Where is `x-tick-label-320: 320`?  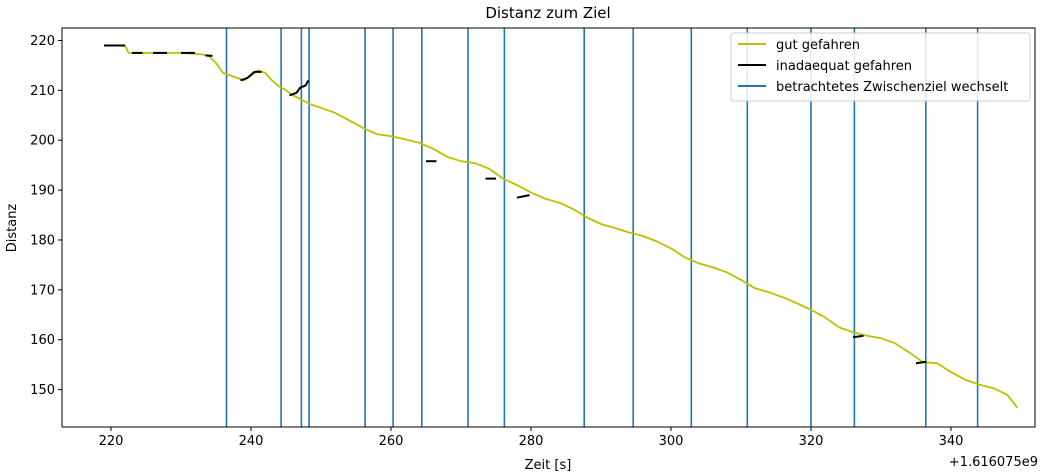
x-tick-label-320: 320 is located at coordinates (811, 441).